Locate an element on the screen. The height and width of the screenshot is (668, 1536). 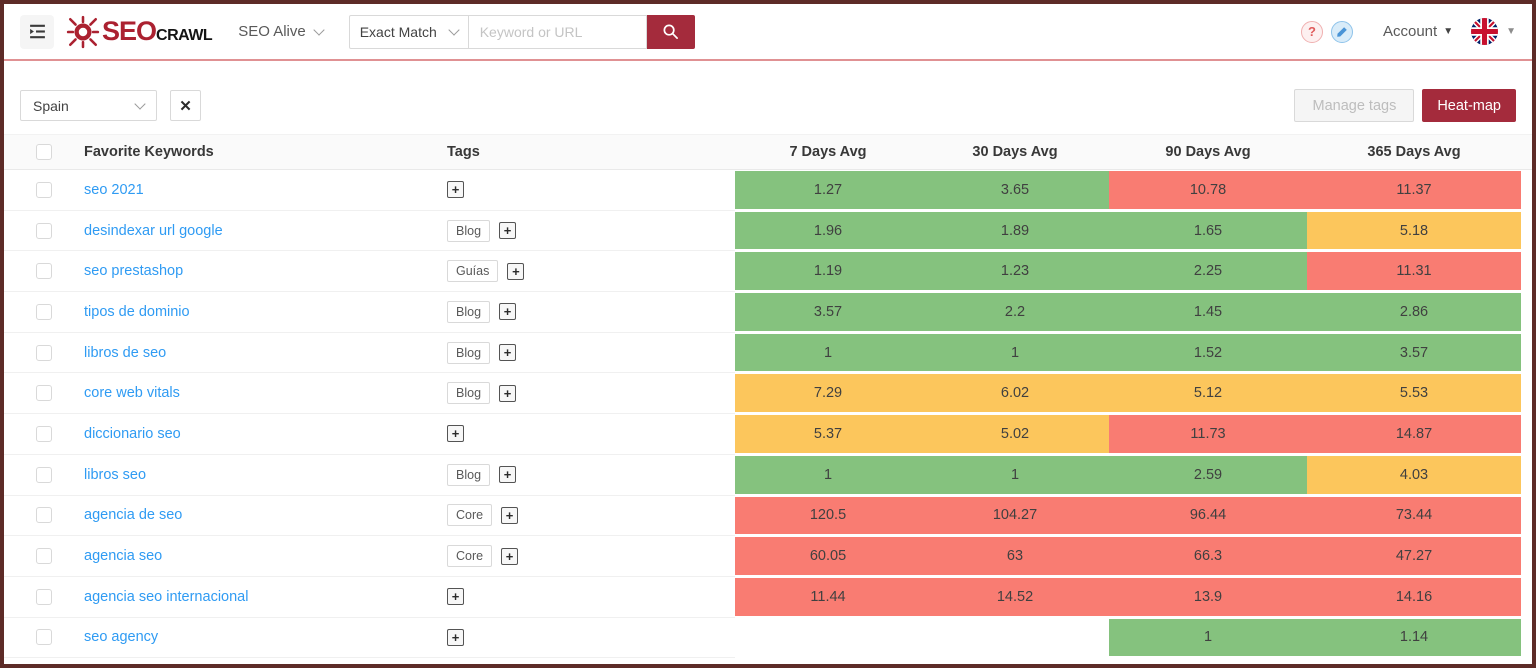
heatmap-cell: 1.52 is located at coordinates (1208, 352).